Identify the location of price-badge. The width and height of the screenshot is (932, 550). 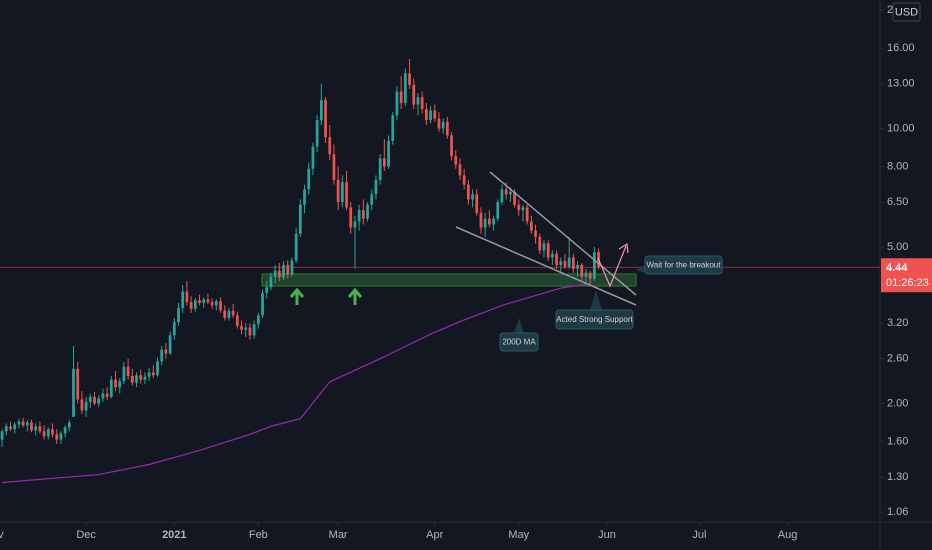
(906, 275).